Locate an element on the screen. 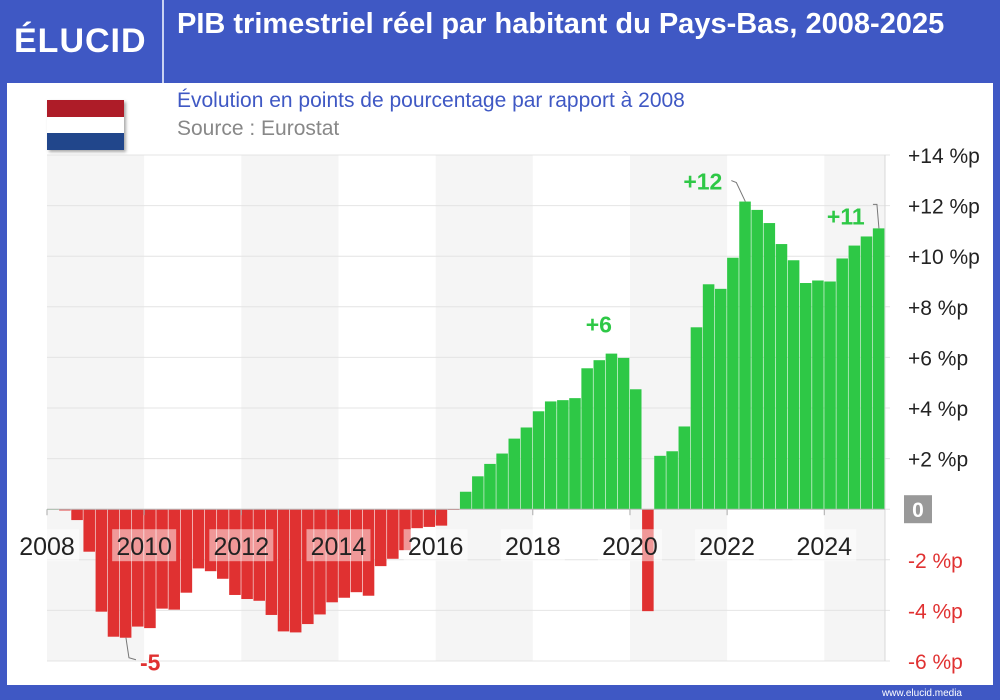  x-tick-label: 2022 is located at coordinates (727, 547).